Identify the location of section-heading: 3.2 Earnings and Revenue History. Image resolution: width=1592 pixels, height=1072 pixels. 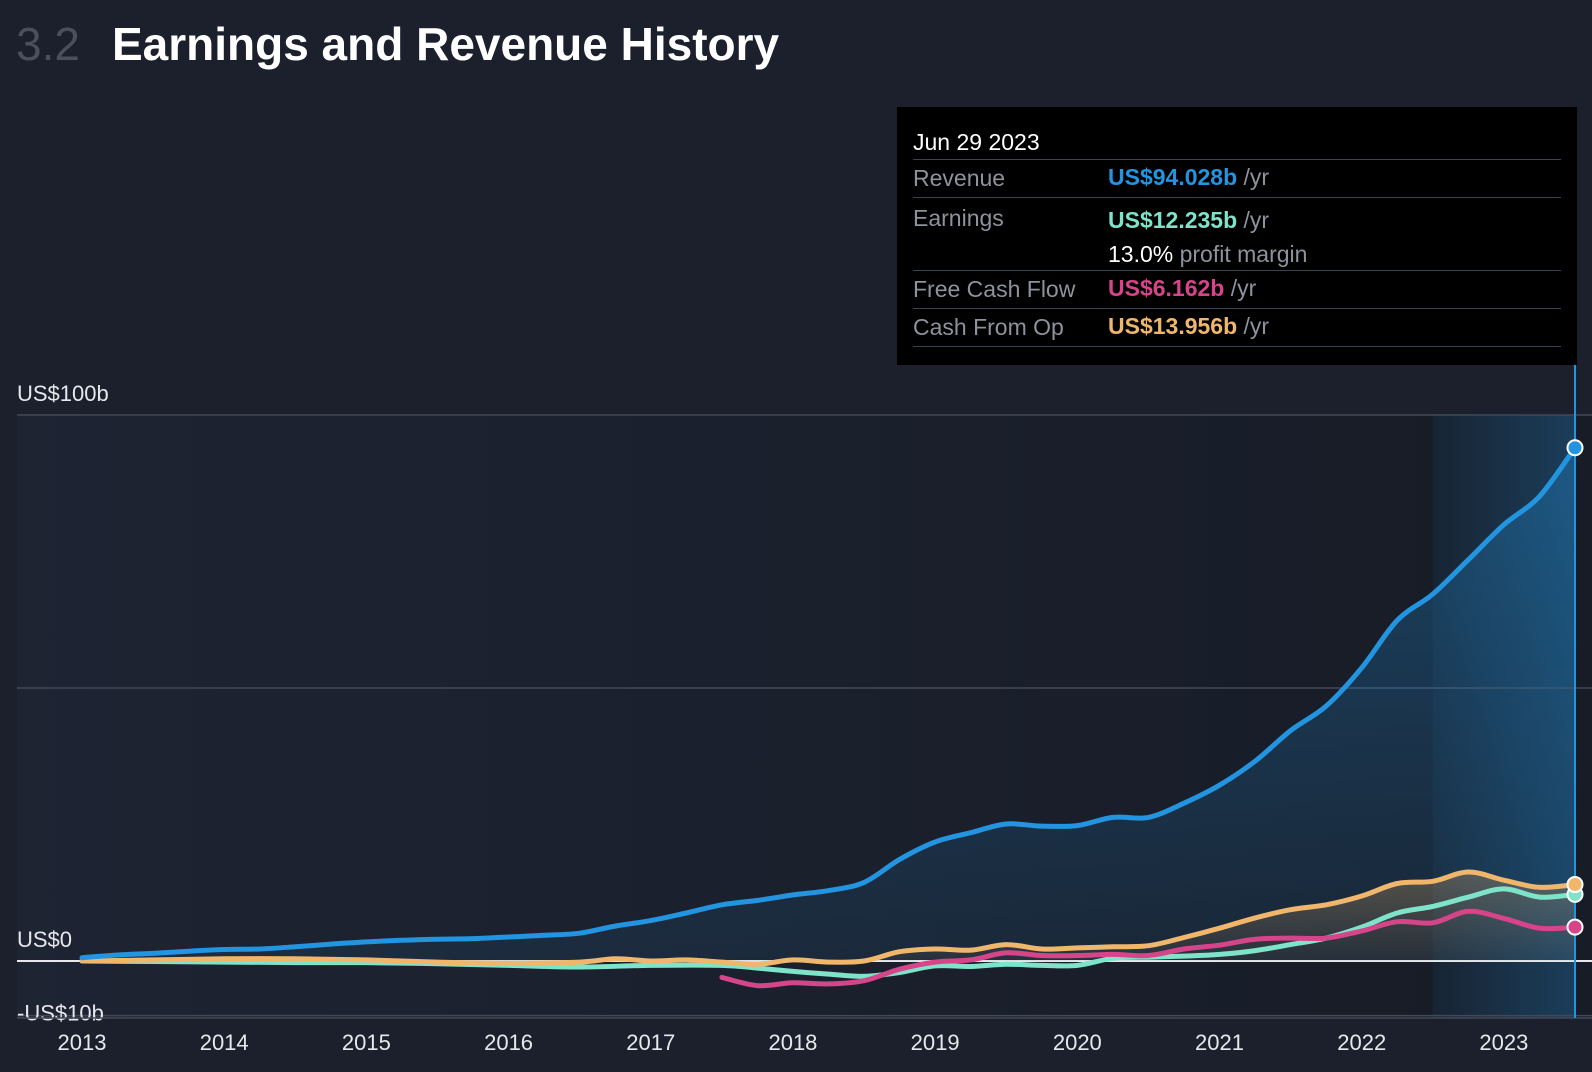
(397, 44).